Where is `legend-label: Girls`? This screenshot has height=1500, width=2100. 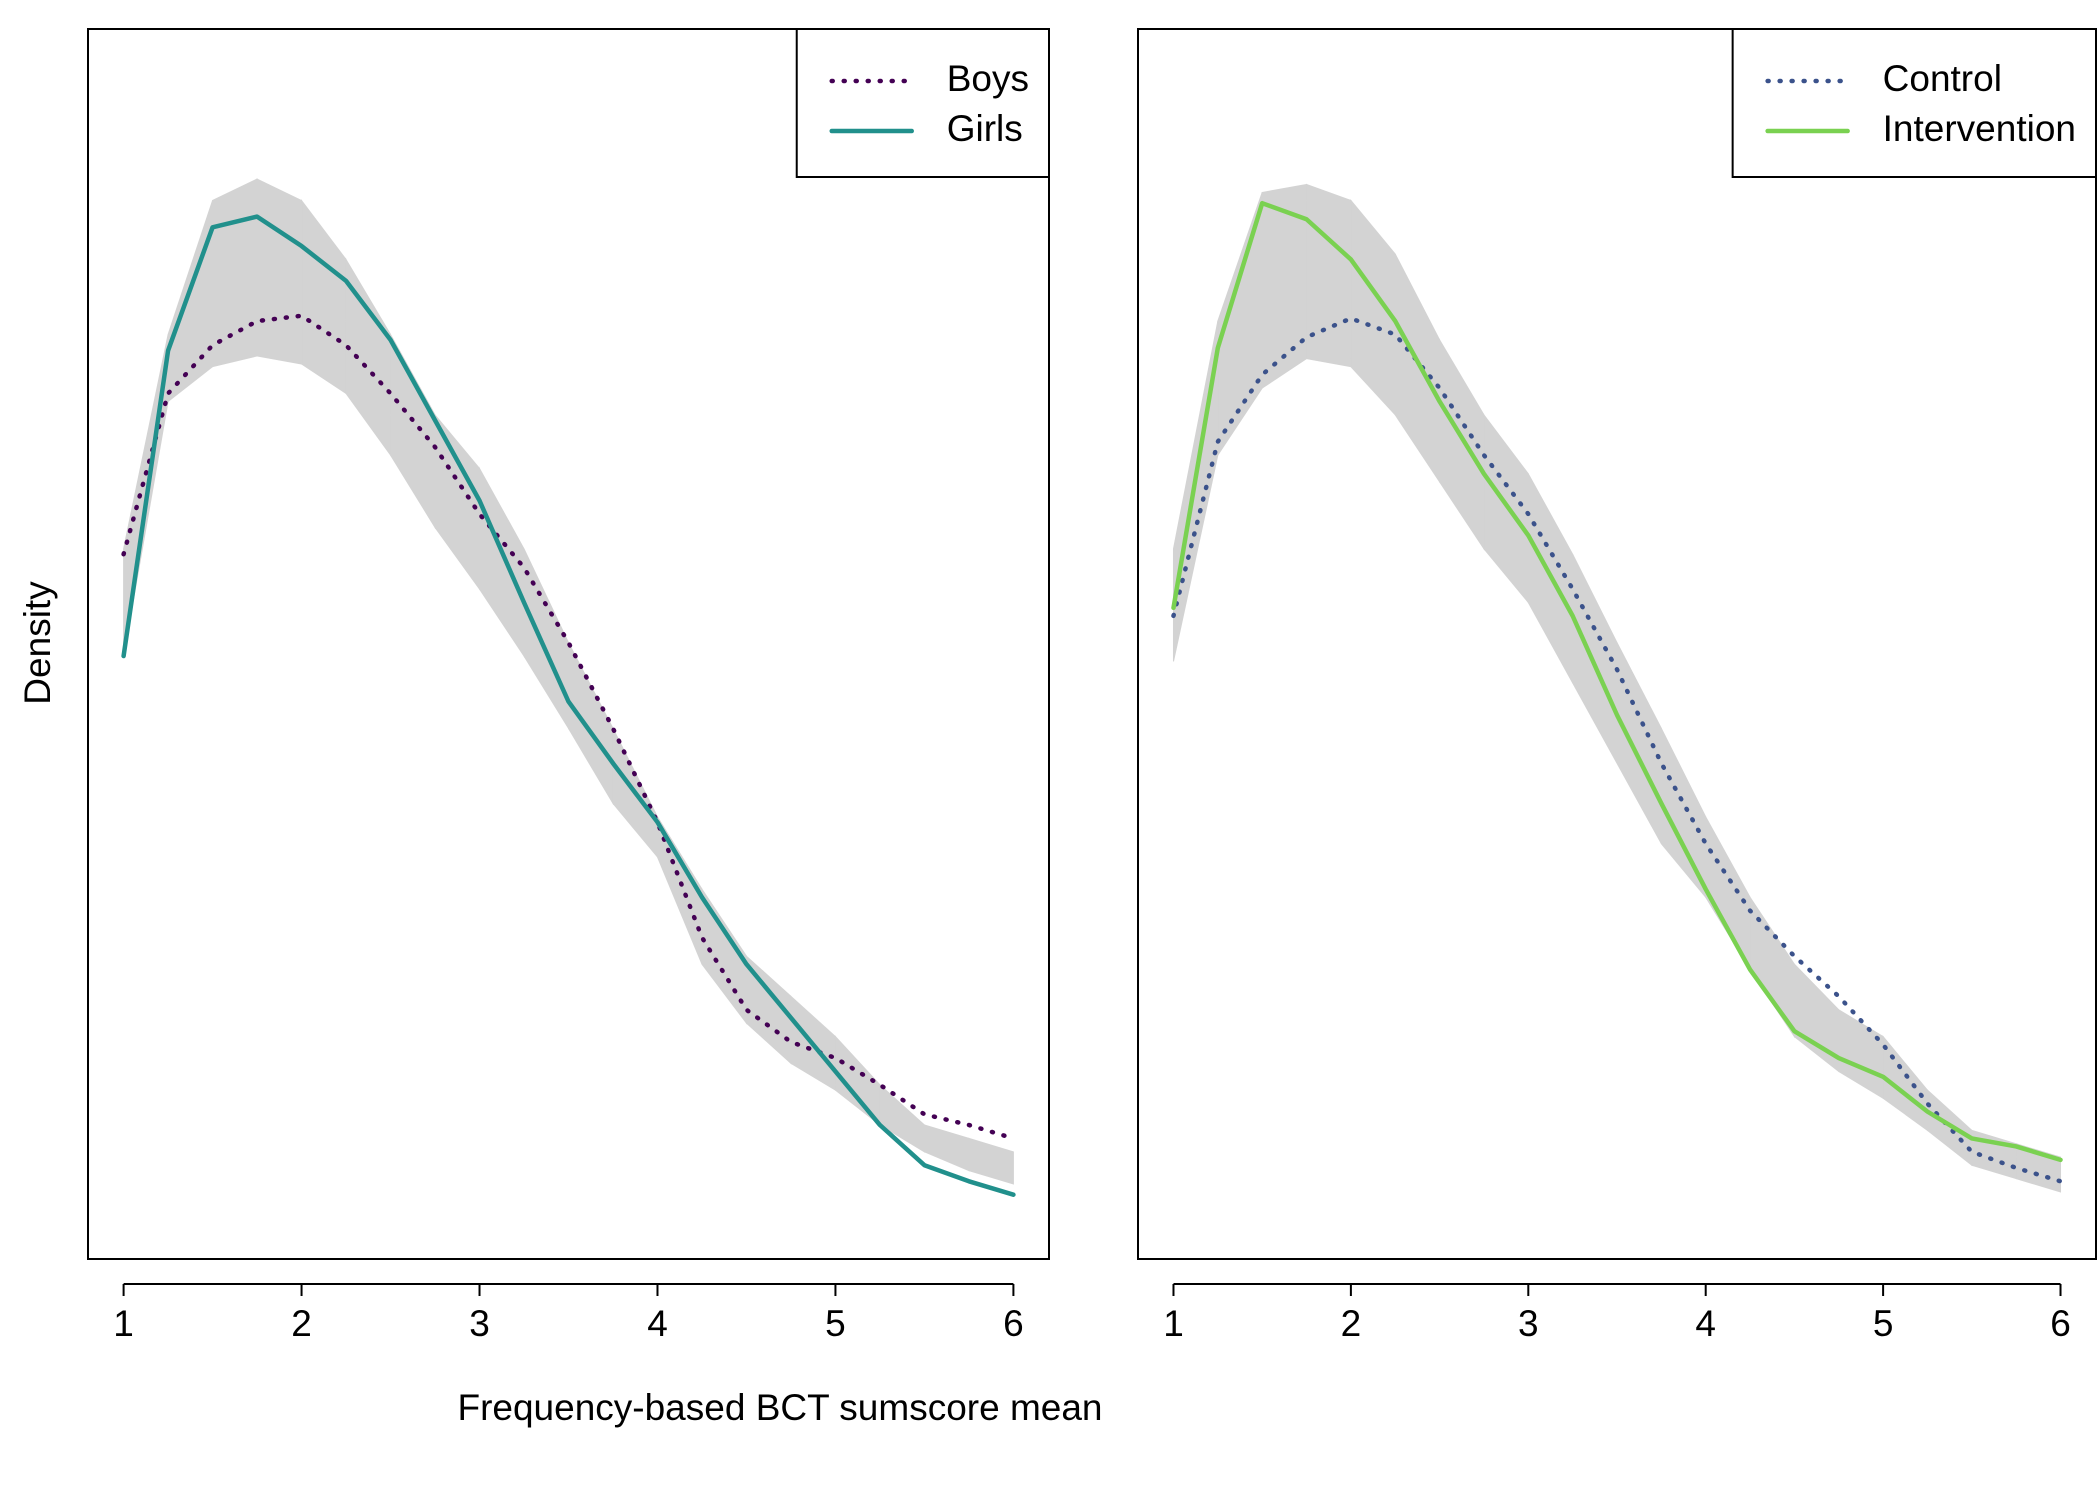 legend-label: Girls is located at coordinates (985, 128).